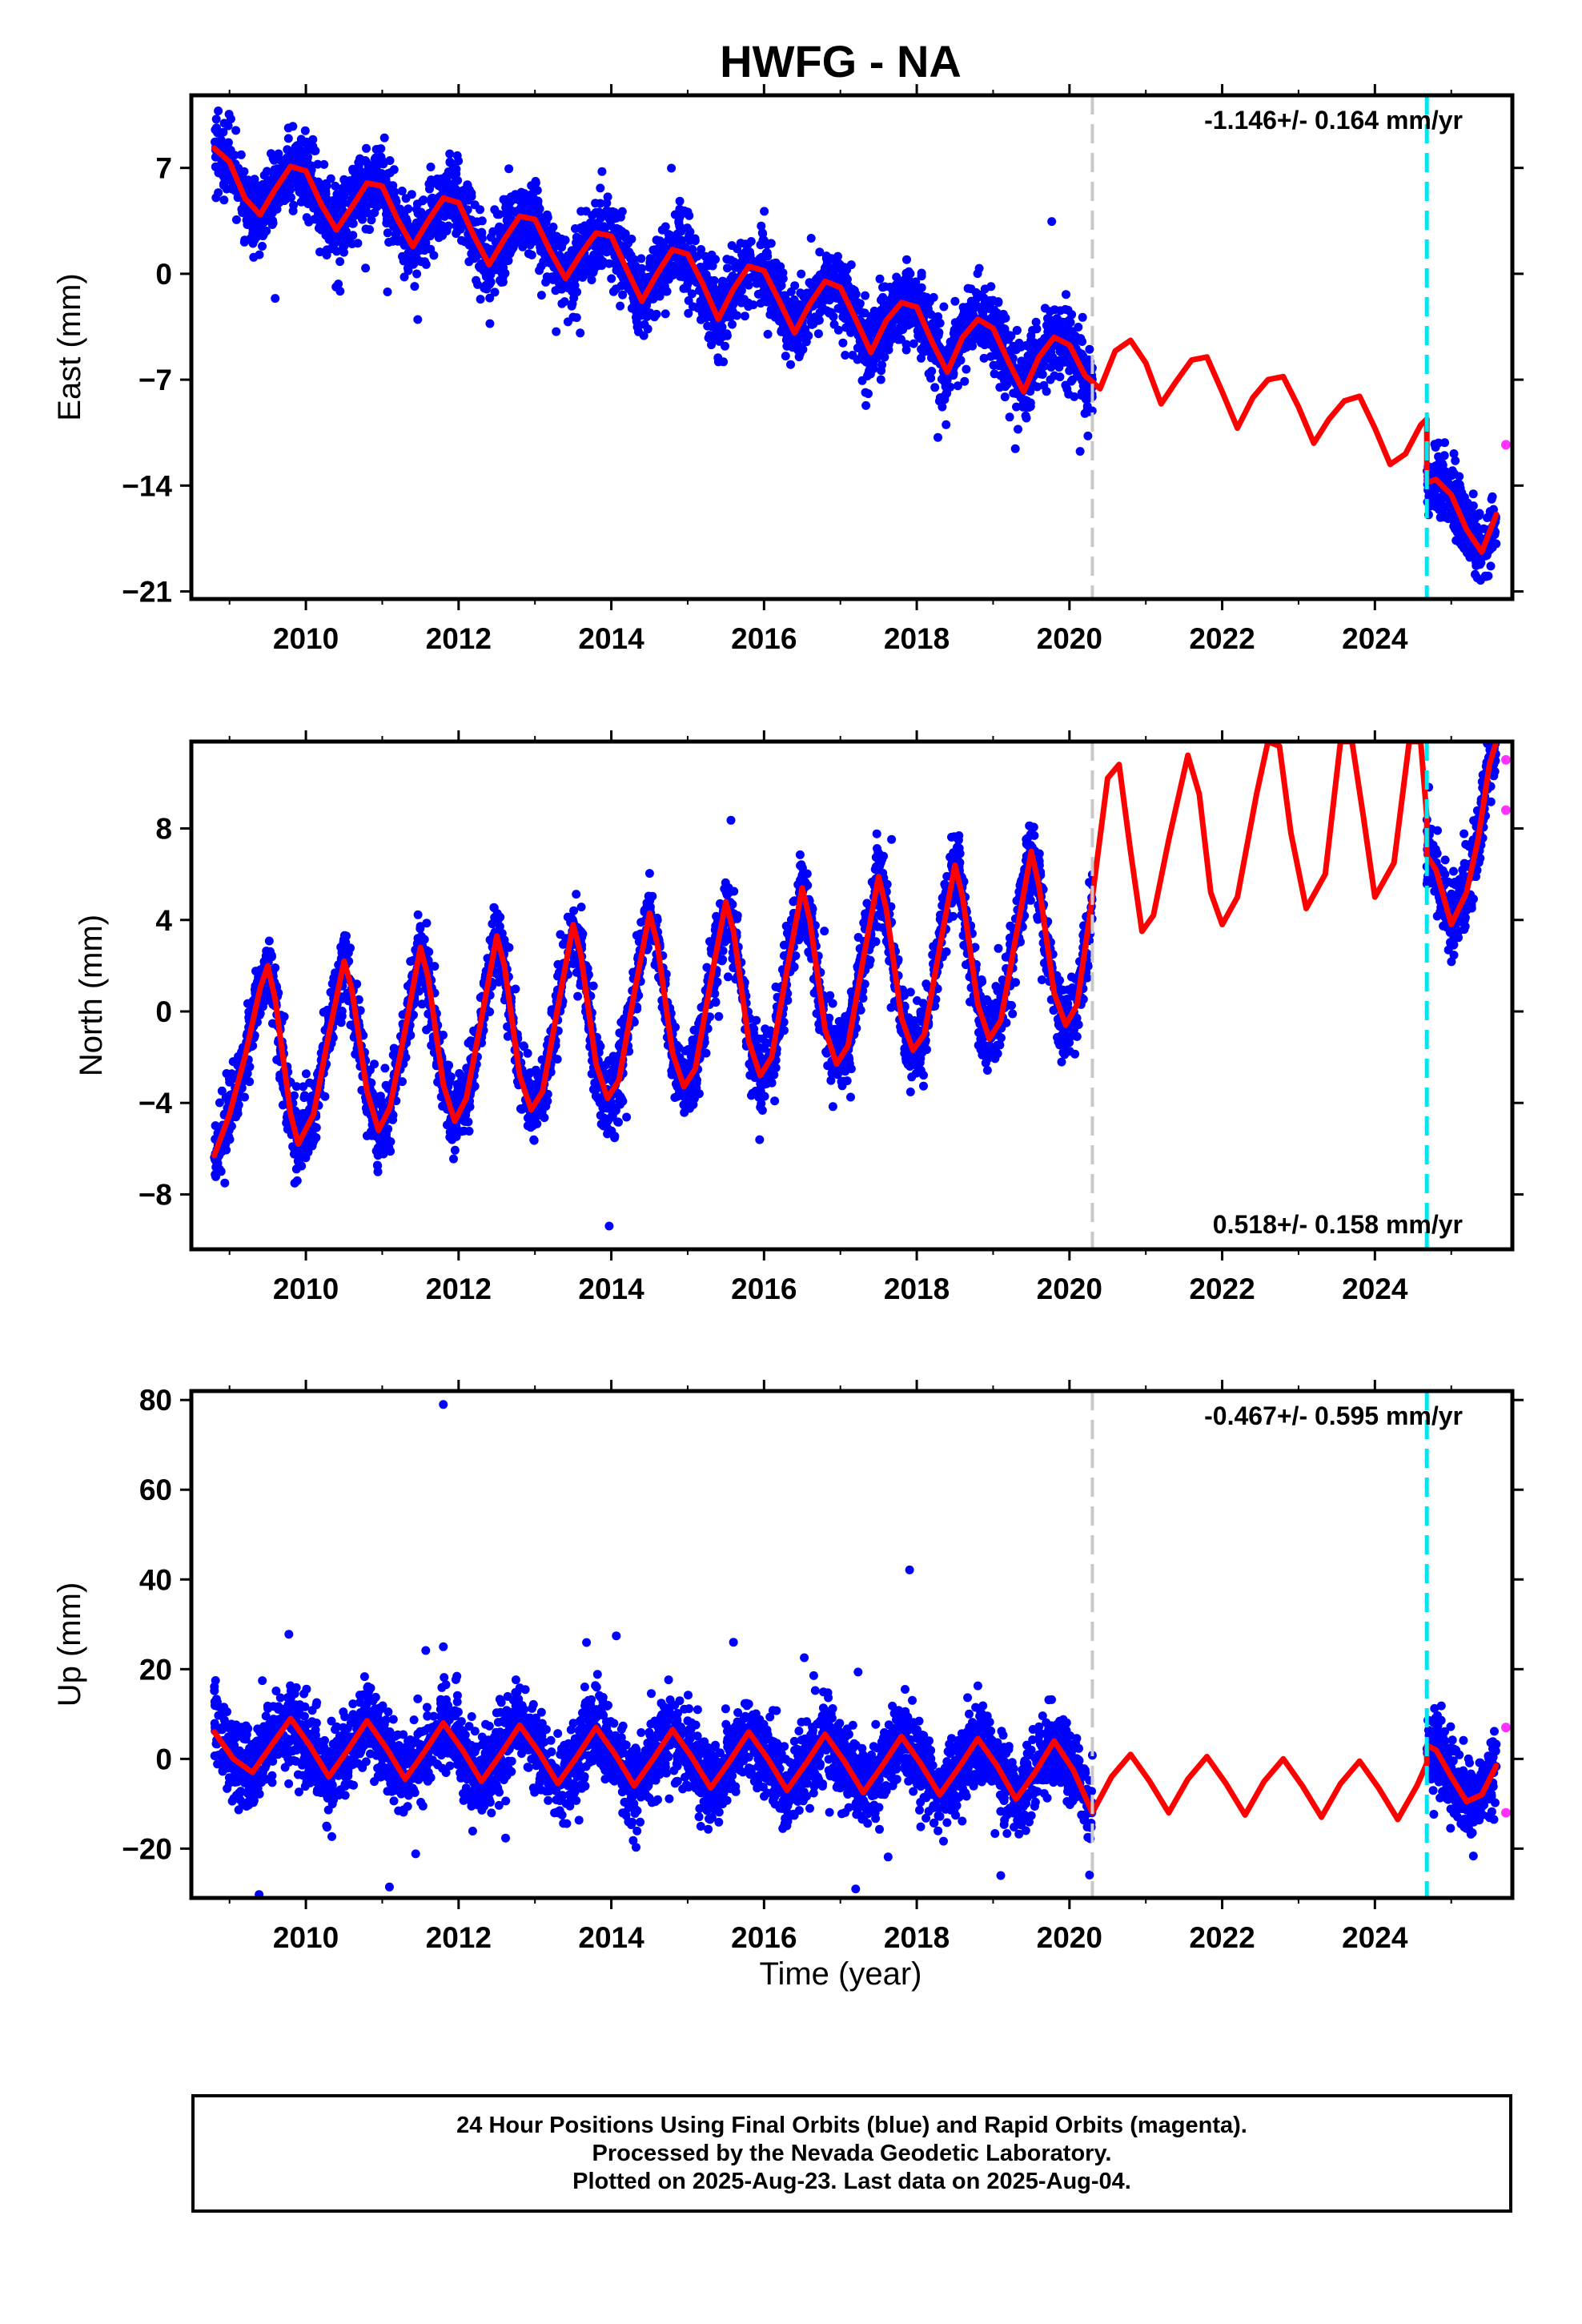  What do you see at coordinates (306, 638) in the screenshot?
I see `x-tick-label: 2010` at bounding box center [306, 638].